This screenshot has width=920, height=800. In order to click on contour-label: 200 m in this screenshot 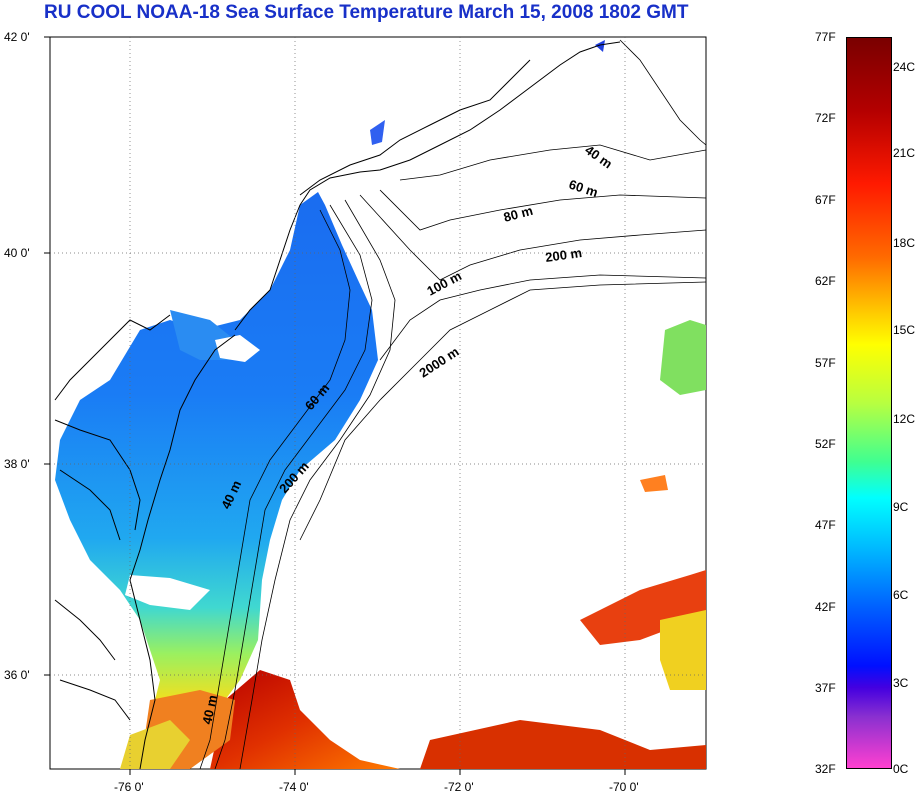, I will do `click(563, 255)`.